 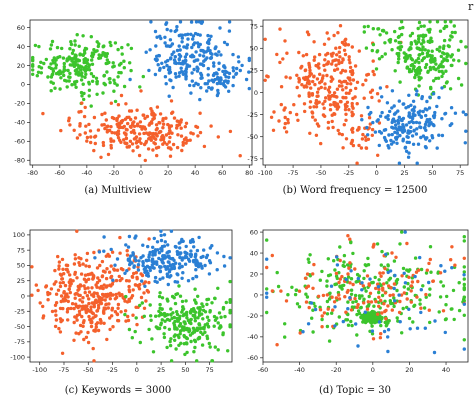 What do you see at coordinates (19, 104) in the screenshot?
I see `y-tick-label: -20` at bounding box center [19, 104].